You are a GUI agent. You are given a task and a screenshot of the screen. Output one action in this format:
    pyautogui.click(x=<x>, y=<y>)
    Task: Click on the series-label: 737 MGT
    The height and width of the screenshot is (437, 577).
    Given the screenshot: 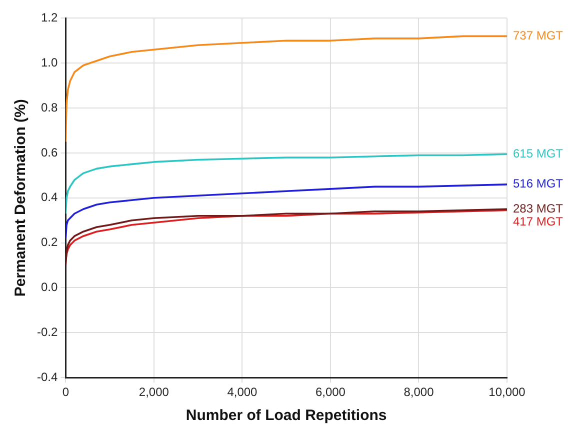 What is the action you would take?
    pyautogui.click(x=538, y=35)
    